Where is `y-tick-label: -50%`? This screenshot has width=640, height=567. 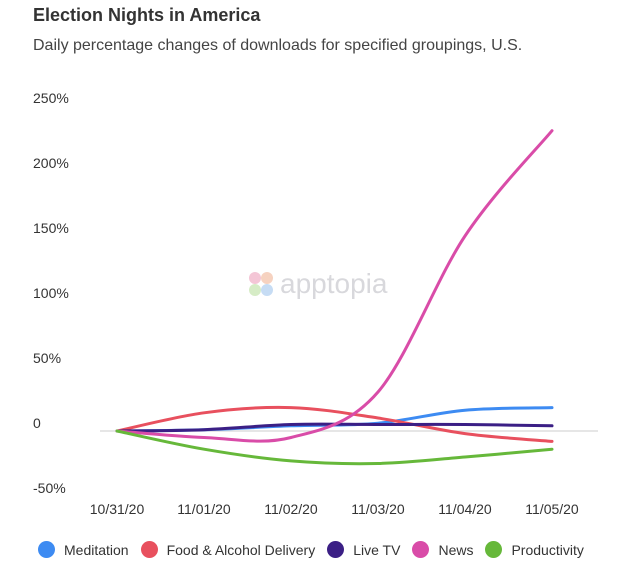
y-tick-label: -50% is located at coordinates (49, 488).